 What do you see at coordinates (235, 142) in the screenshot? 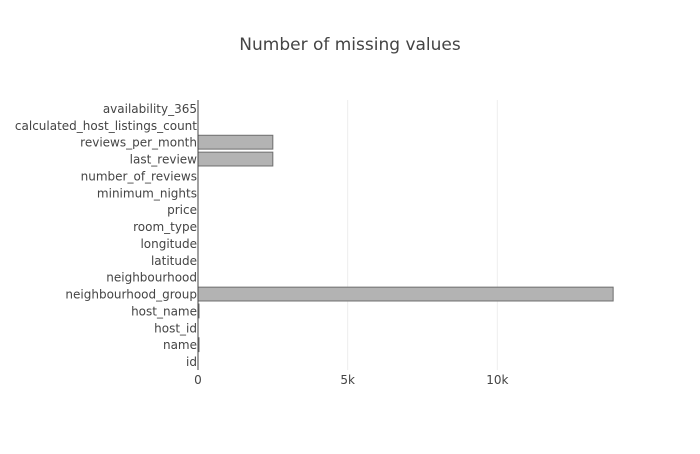
I see `bar-reviews_per_month` at bounding box center [235, 142].